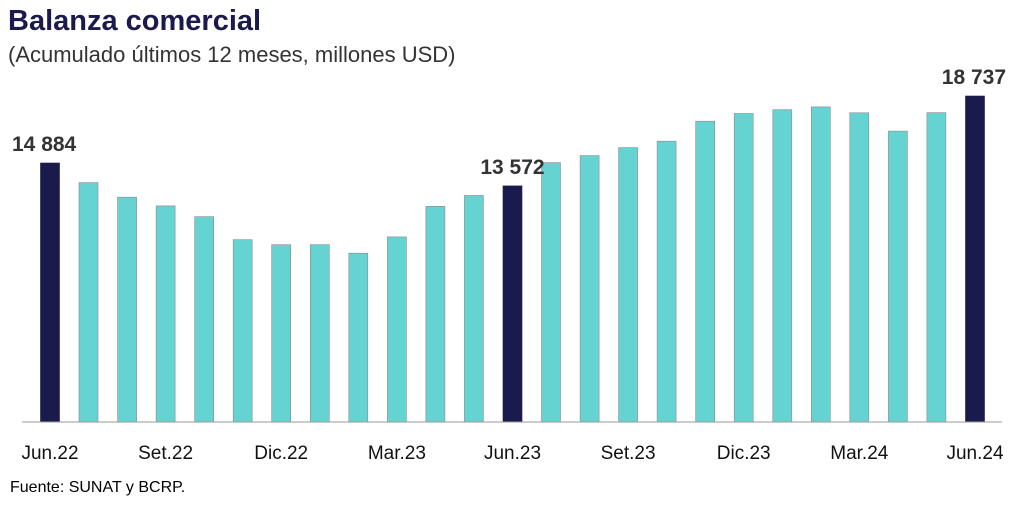  Describe the element at coordinates (474, 309) in the screenshot. I see `bar-May.23` at that location.